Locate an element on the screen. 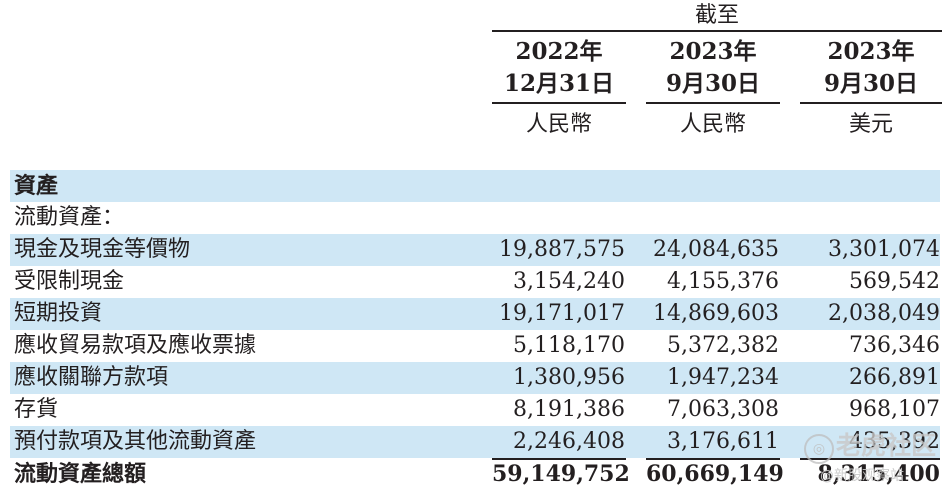 The height and width of the screenshot is (503, 952). row-label: 資產 is located at coordinates (36, 186).